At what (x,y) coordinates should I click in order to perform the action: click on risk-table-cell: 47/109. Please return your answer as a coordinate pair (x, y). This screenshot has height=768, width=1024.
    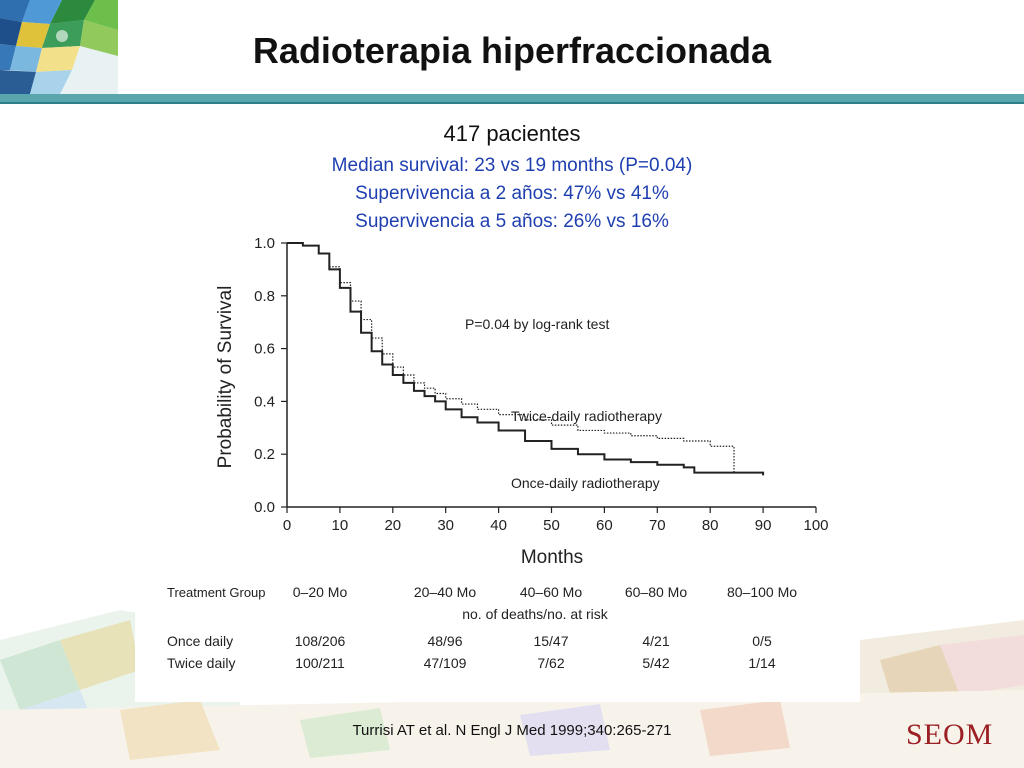
    Looking at the image, I should click on (445, 663).